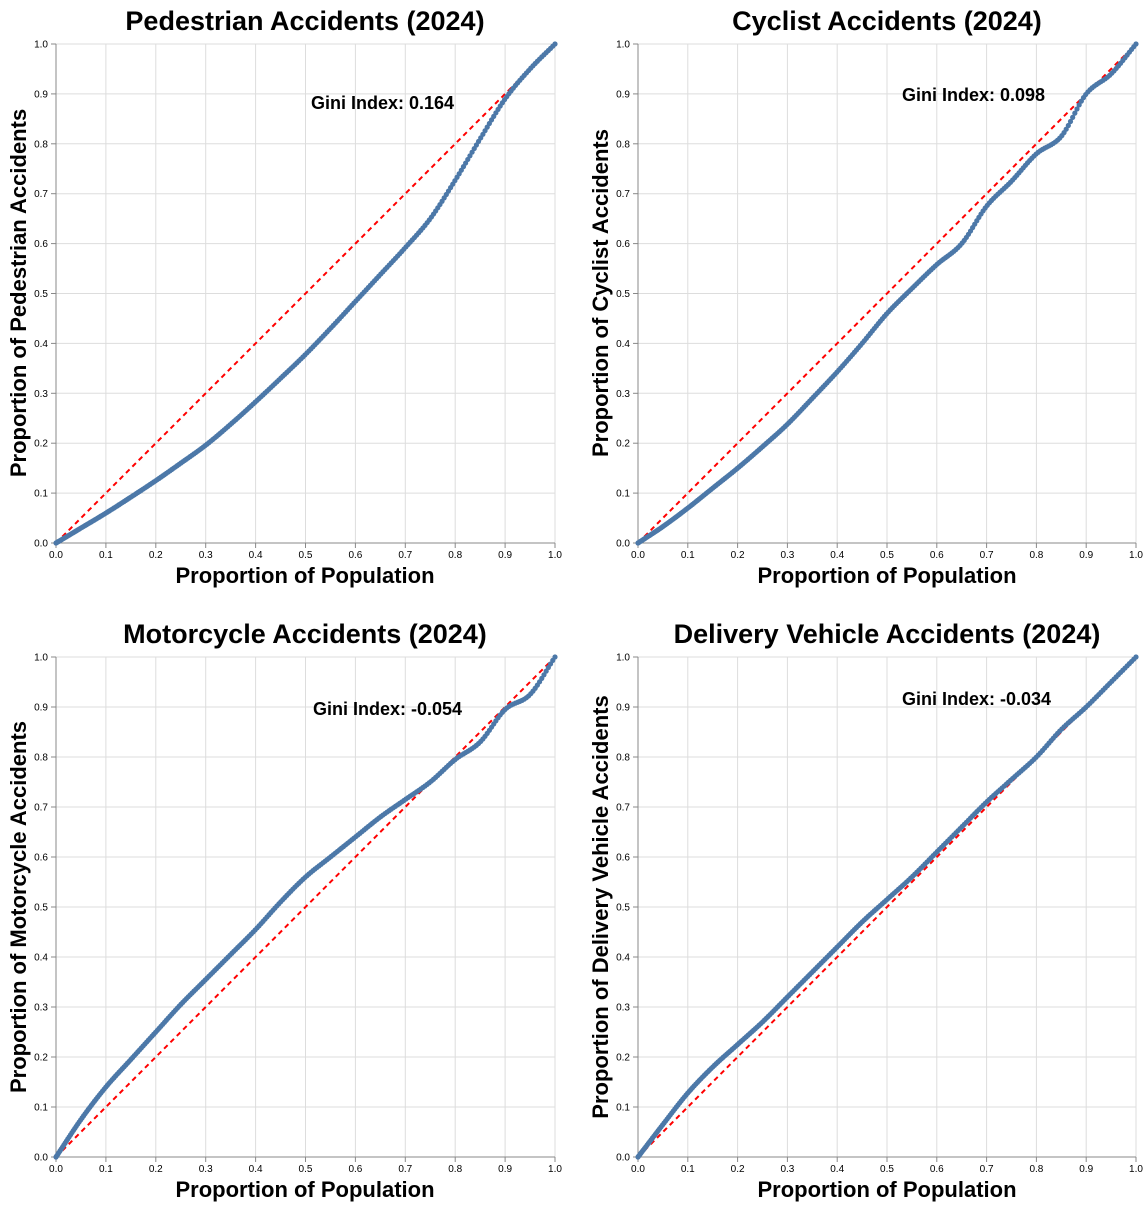 This screenshot has height=1213, width=1144. Describe the element at coordinates (304, 21) in the screenshot. I see `chart-title: Pedestrian Accidents (2024)` at that location.